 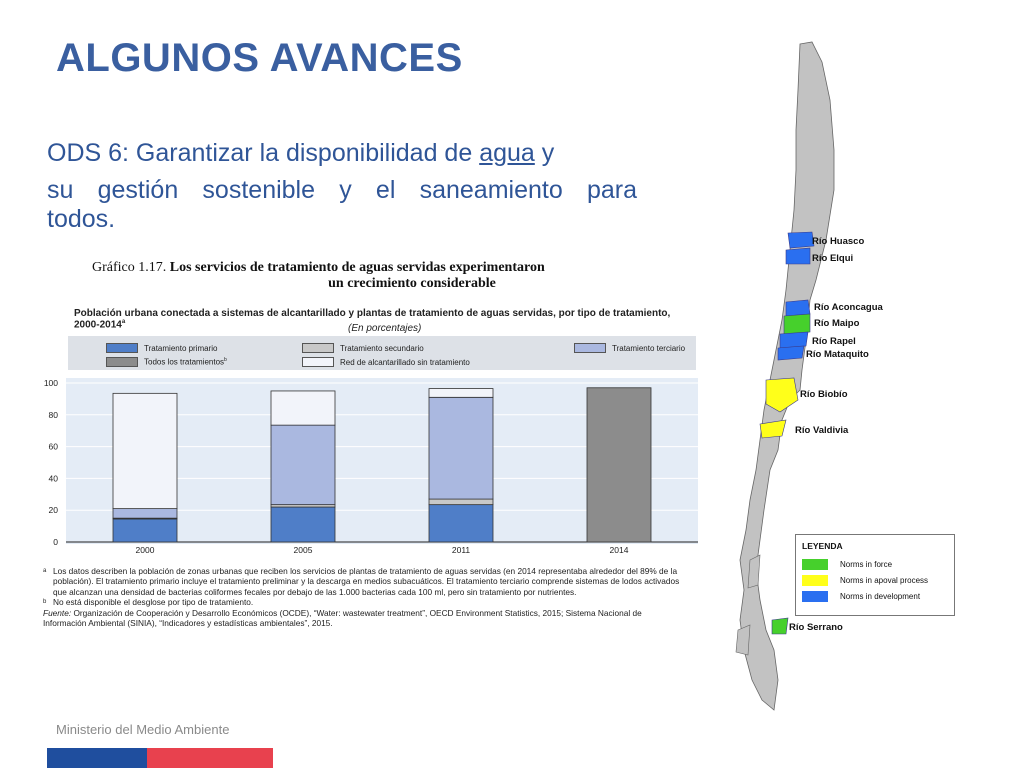 I want to click on y-tick-label: 40, so click(x=54, y=478).